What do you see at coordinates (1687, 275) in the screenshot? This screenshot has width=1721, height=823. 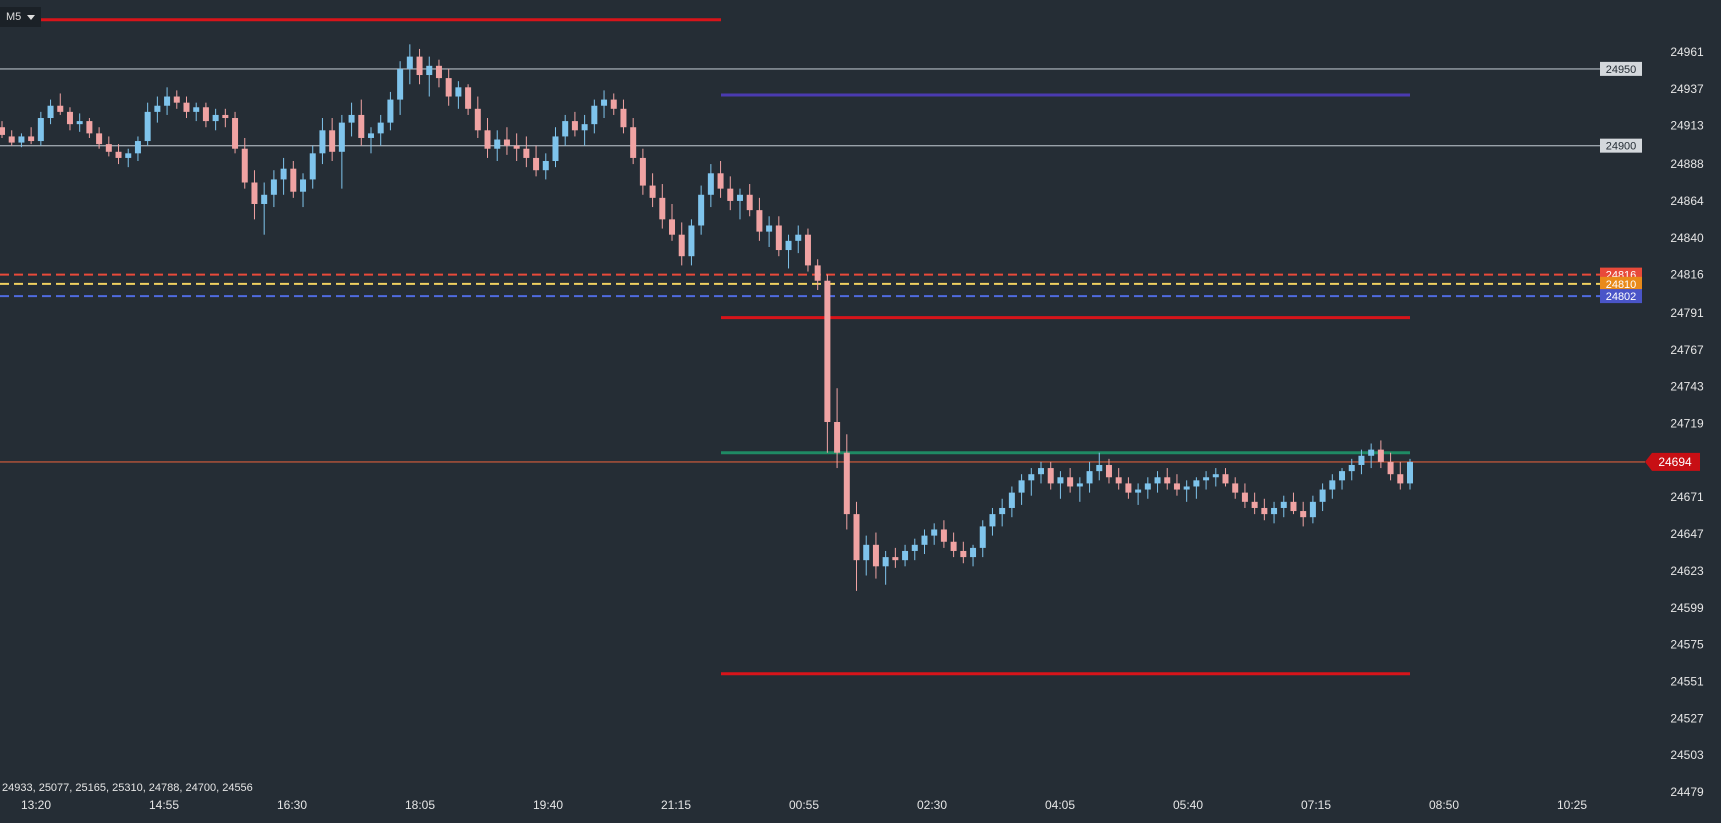 I see `y-axis-tick-label: 24816` at bounding box center [1687, 275].